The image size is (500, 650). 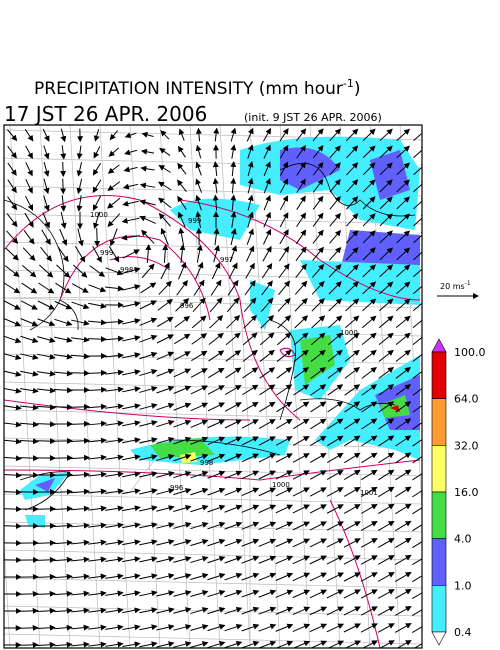 What do you see at coordinates (439, 638) in the screenshot?
I see `colorbar-under` at bounding box center [439, 638].